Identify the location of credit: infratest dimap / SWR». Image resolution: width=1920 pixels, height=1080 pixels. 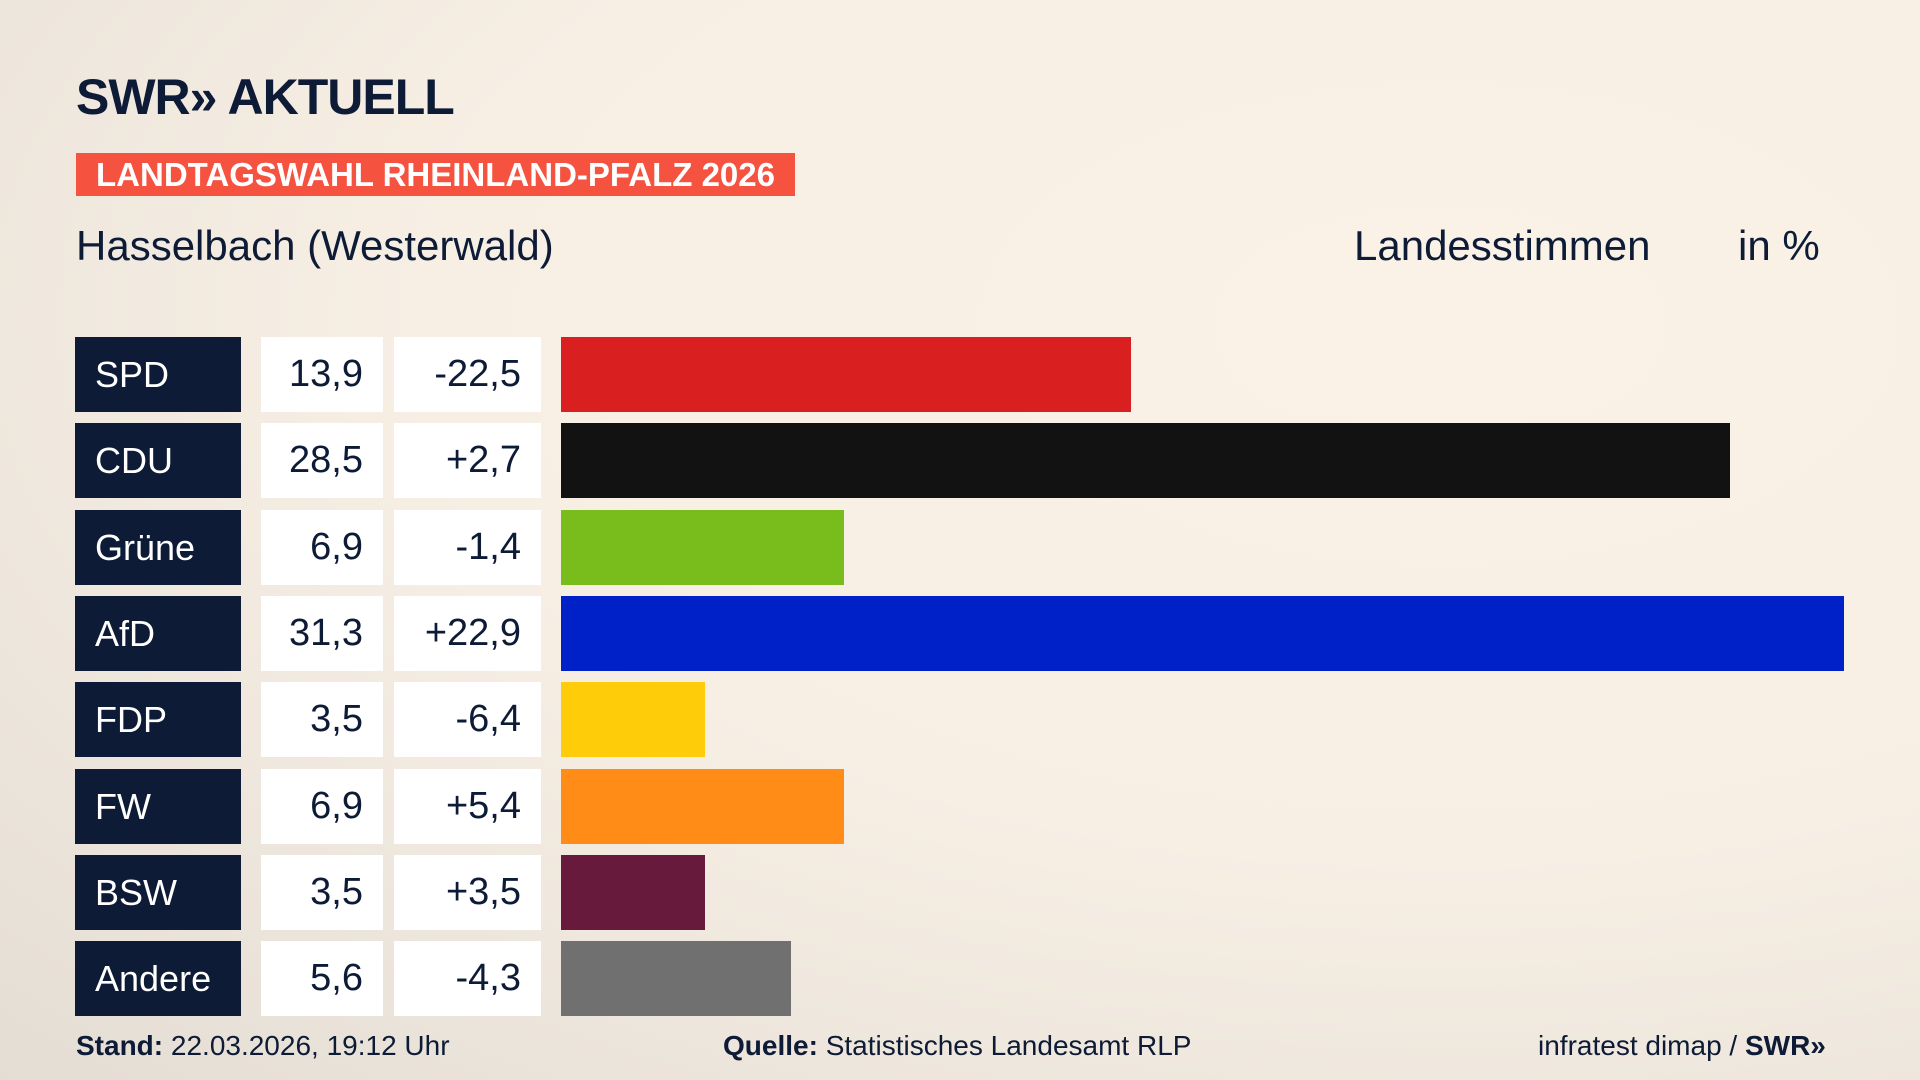
(1682, 1046).